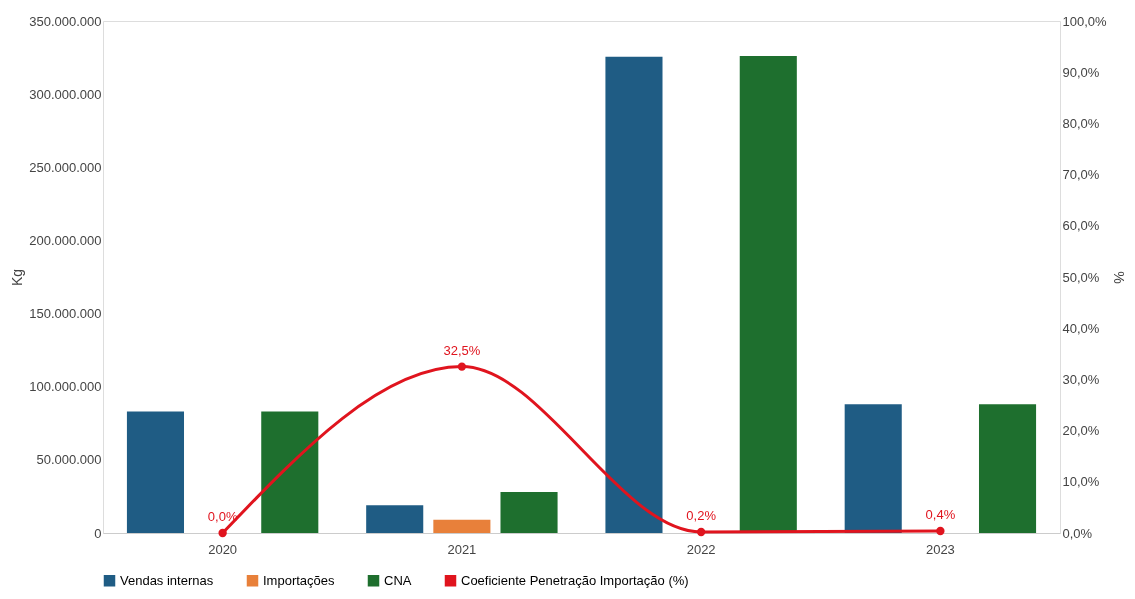 The image size is (1135, 599). I want to click on y-tick-label: 300.000.000, so click(65, 94).